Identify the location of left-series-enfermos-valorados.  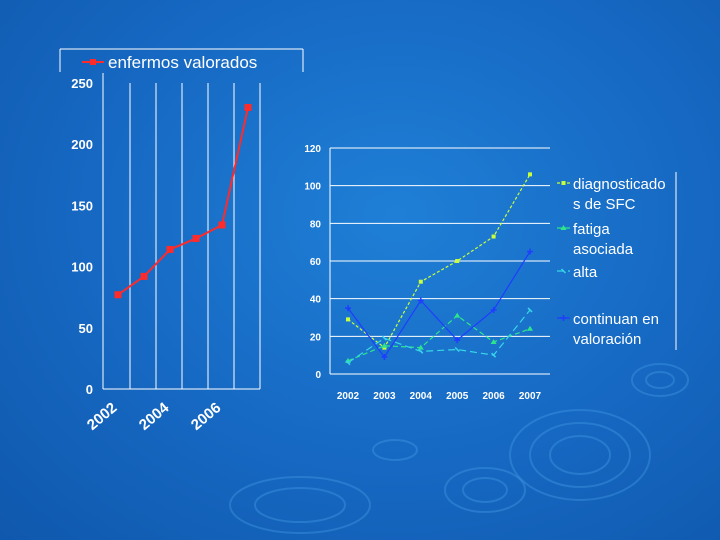
(183, 201).